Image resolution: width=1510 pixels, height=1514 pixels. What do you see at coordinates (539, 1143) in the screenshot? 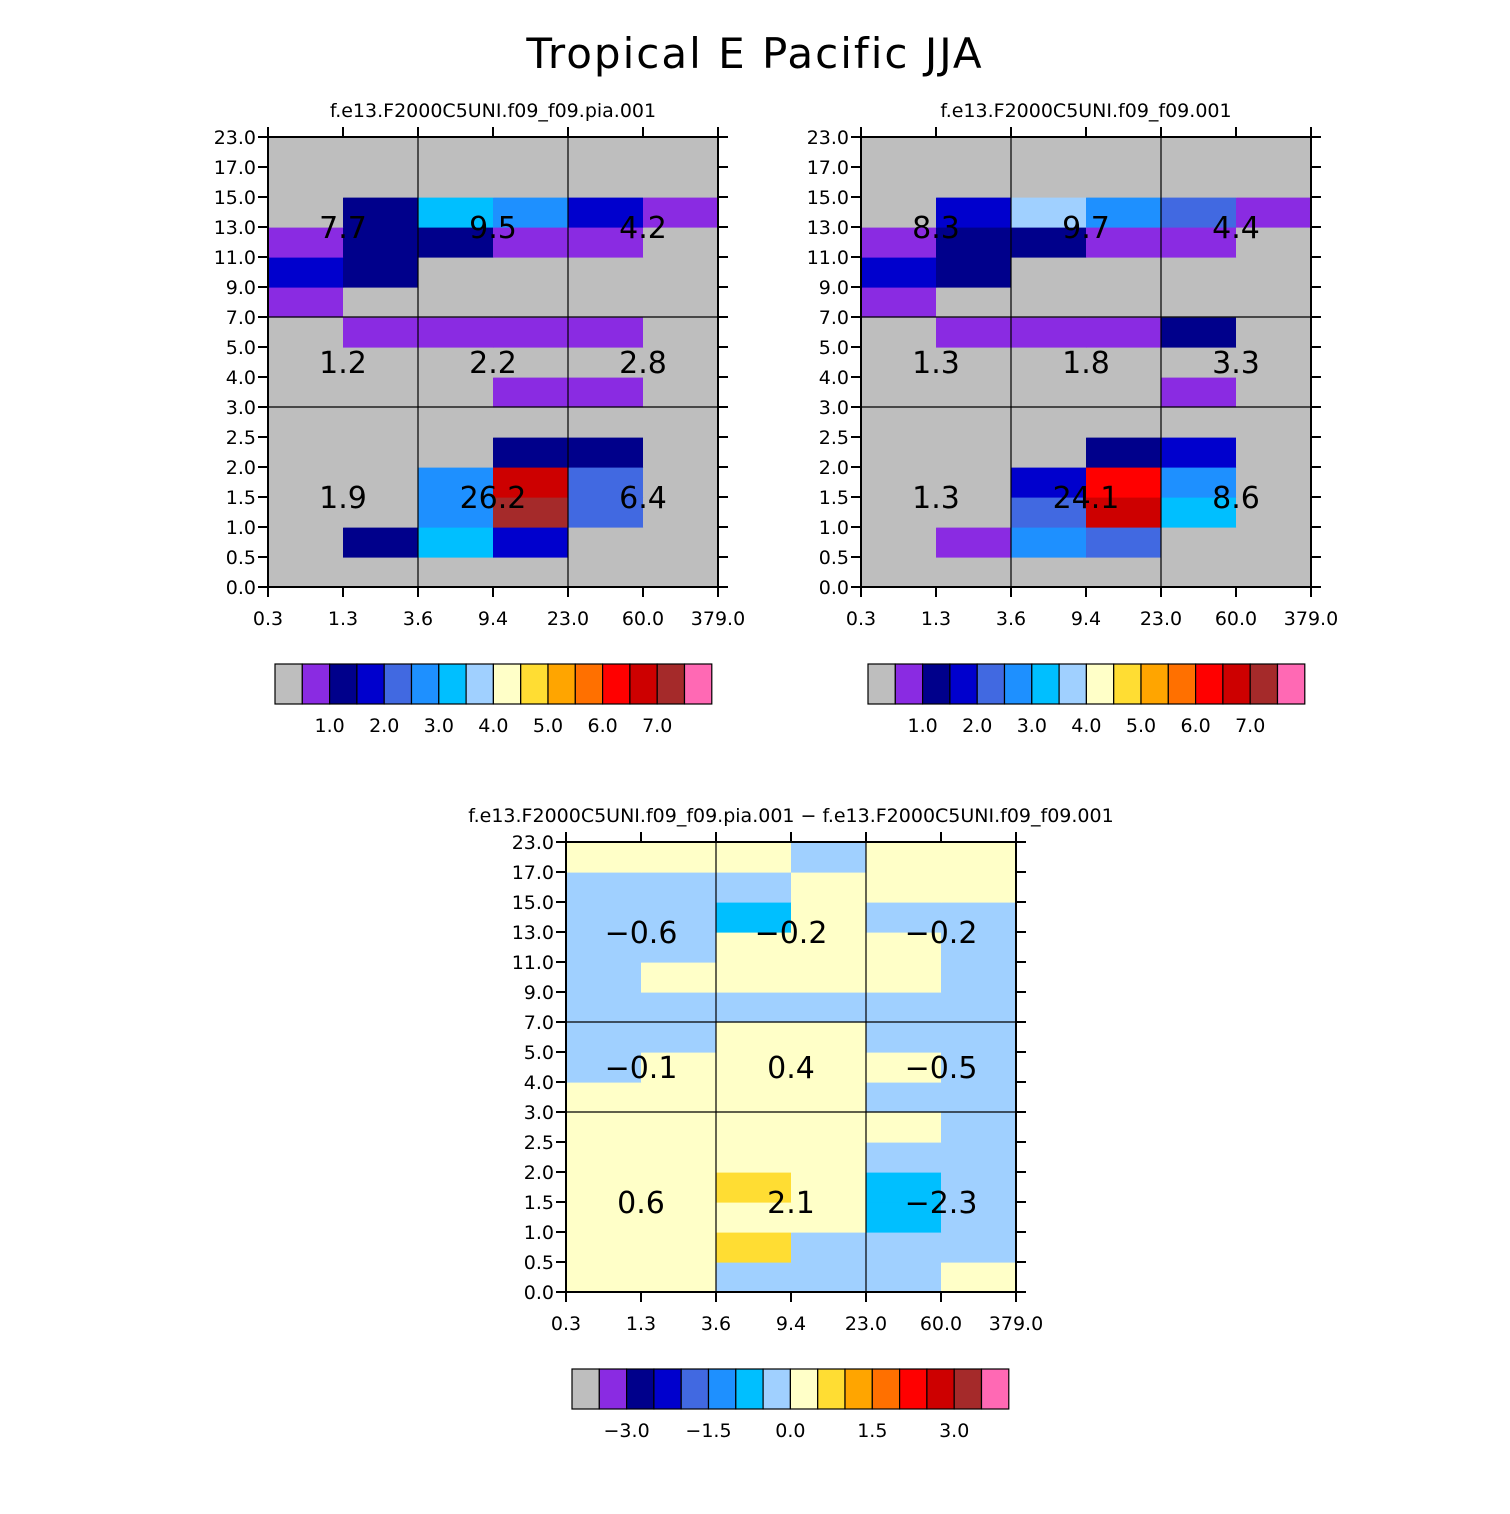
I see `y-tick-label: 2.5` at bounding box center [539, 1143].